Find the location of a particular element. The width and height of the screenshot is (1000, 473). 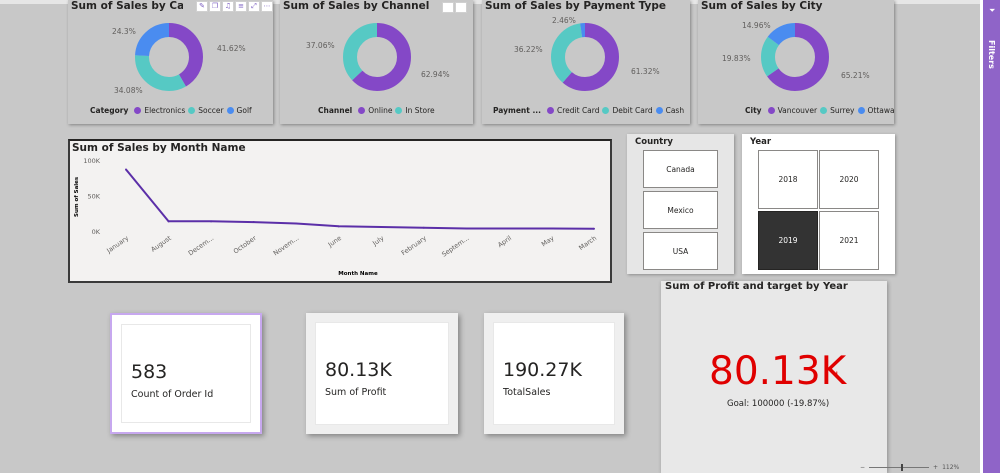

year-slicer-title: Year is located at coordinates (761, 142).